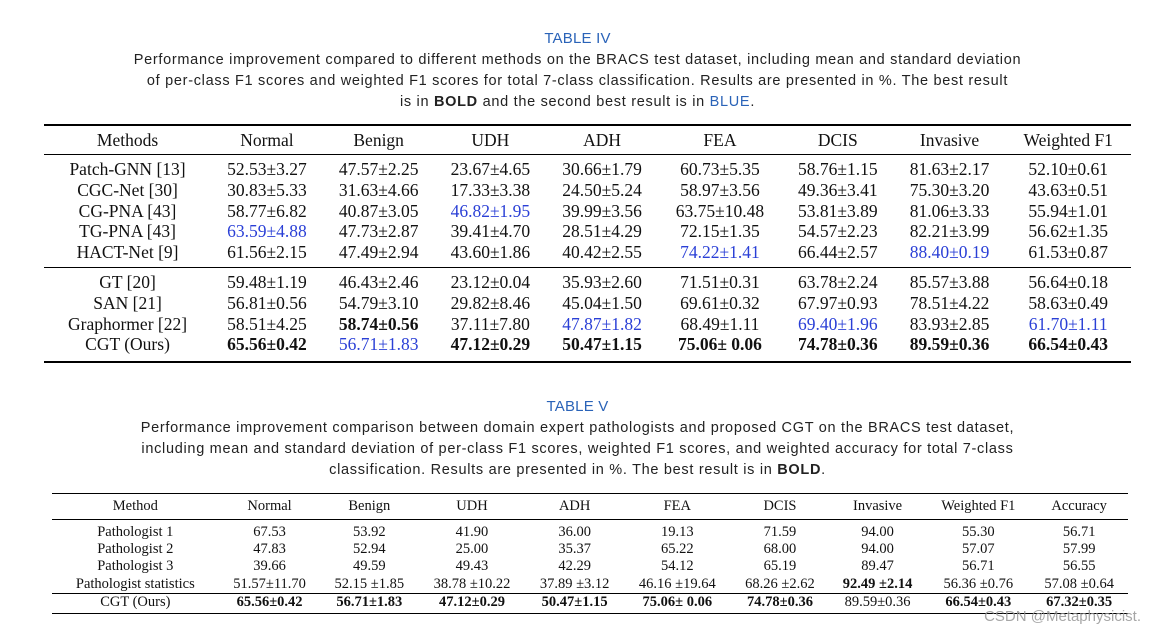 The height and width of the screenshot is (635, 1155). I want to click on value-cell: 50.47±1.15, so click(602, 344).